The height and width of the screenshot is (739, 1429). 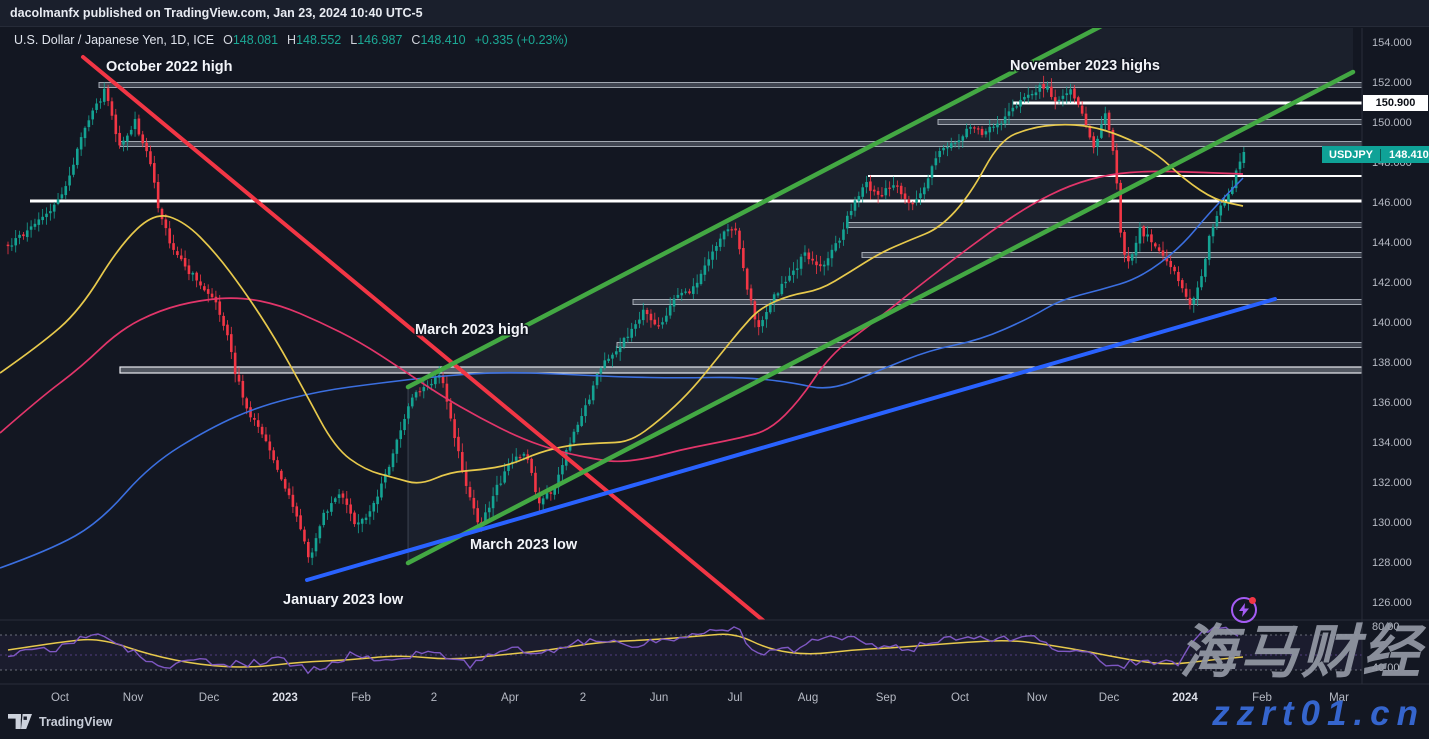 I want to click on boost-button, so click(x=1244, y=610).